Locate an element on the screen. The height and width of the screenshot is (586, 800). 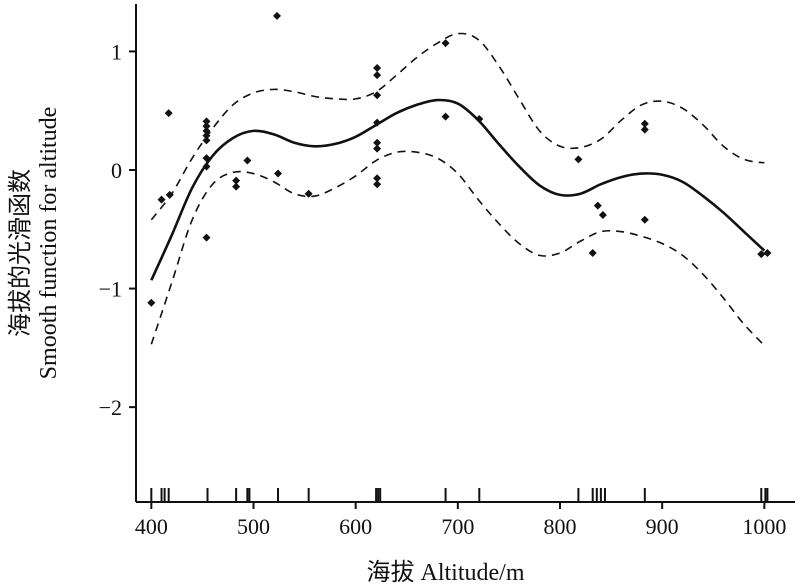
x-ticks: 400 500 600 700 800 900 1000 is located at coordinates (460, 520).